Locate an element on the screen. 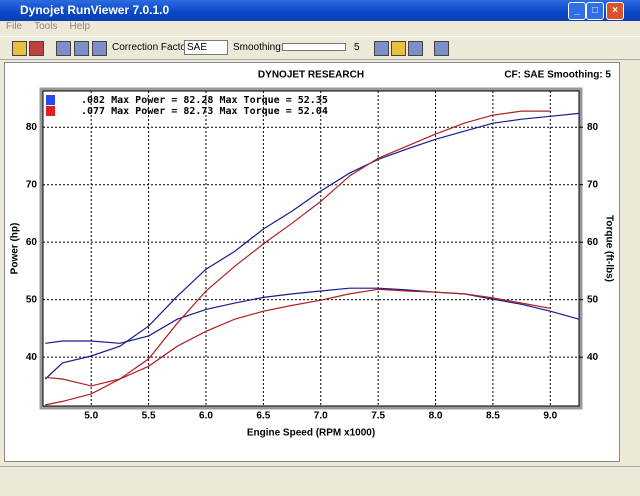  window-title: Dynojet RunViewer 7.0.1.0 is located at coordinates (95, 10).